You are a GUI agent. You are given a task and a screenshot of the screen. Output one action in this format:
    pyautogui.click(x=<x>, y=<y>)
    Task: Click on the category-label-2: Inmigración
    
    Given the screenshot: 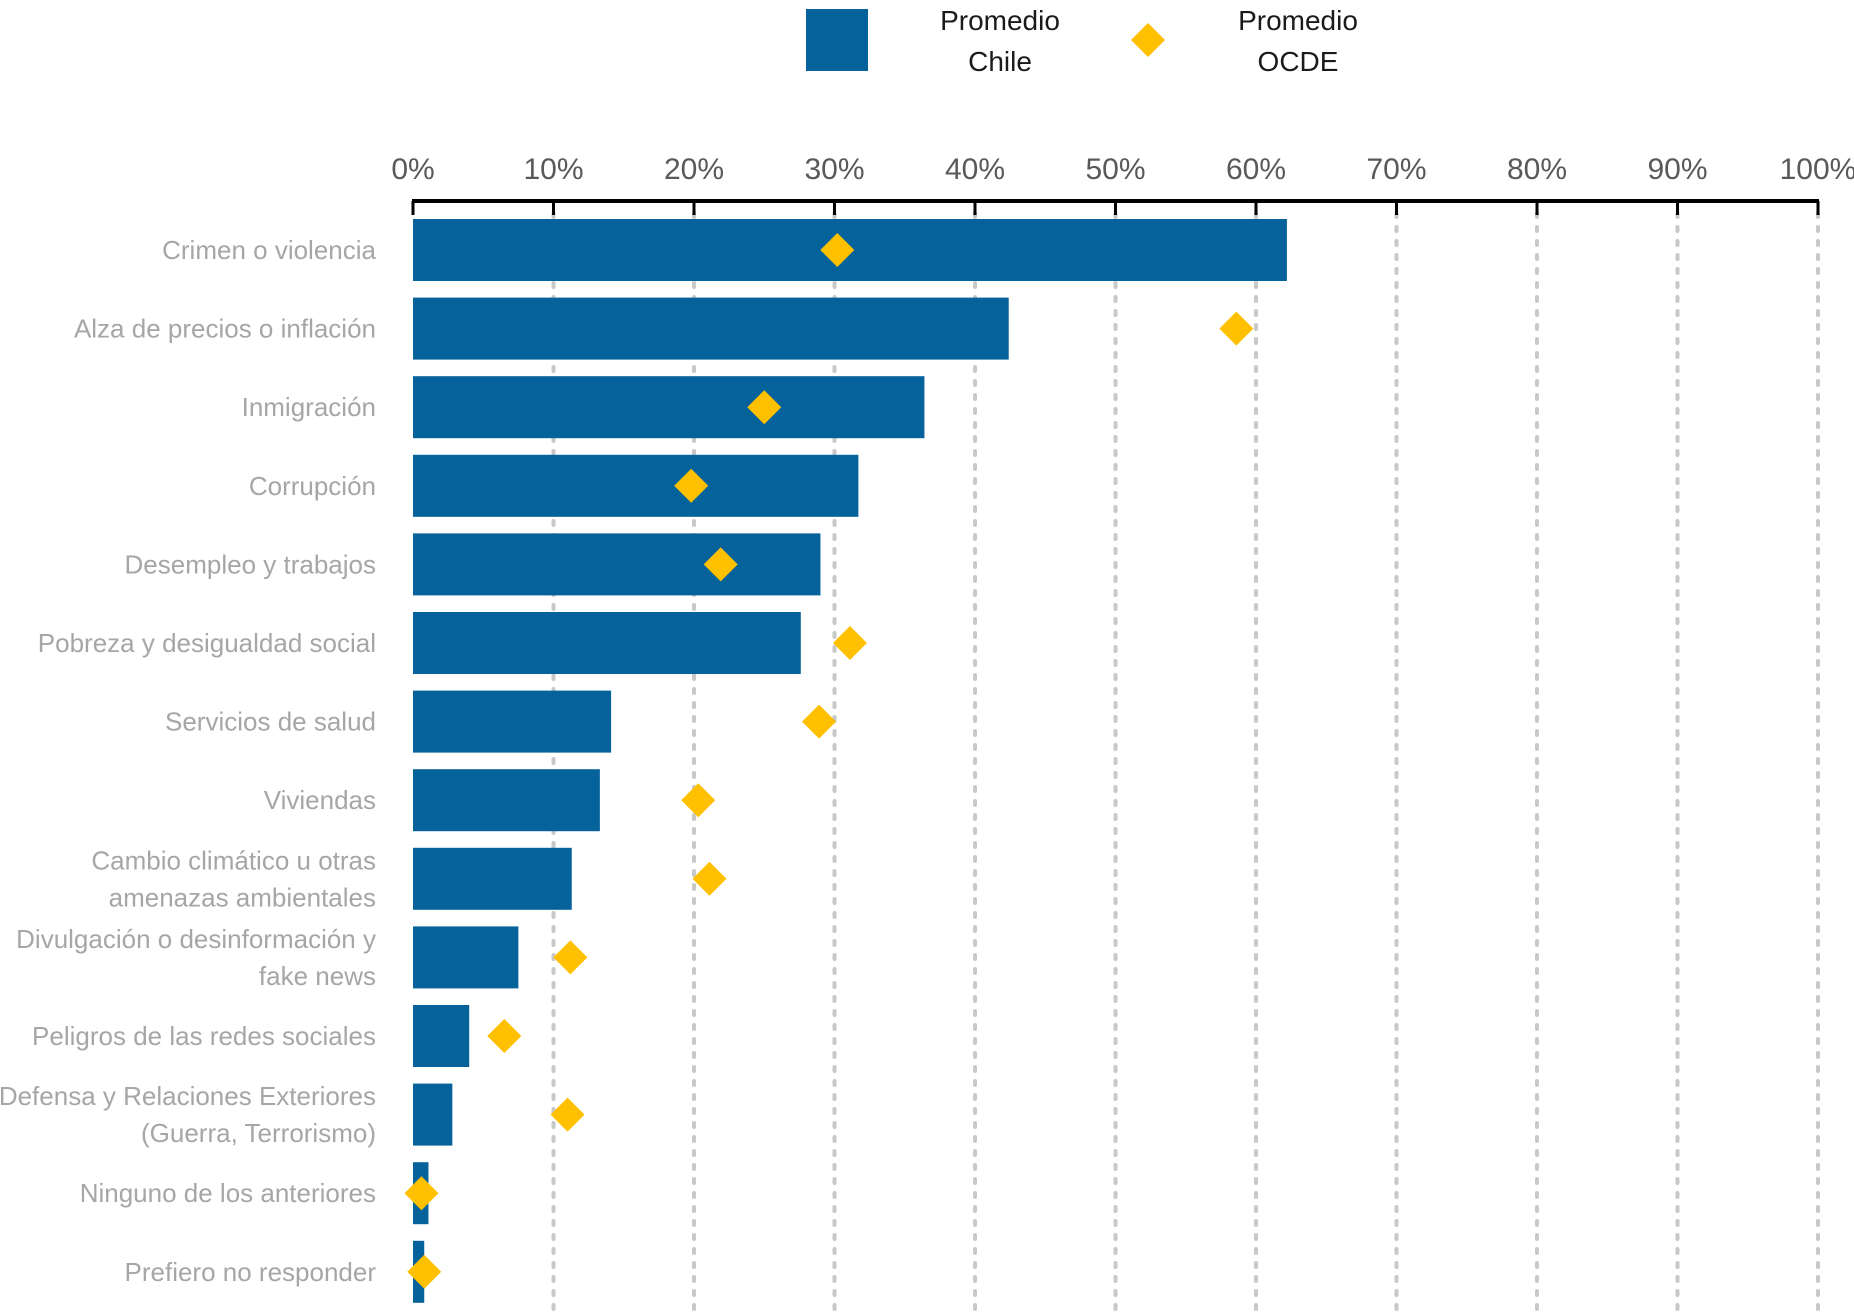 What is the action you would take?
    pyautogui.click(x=309, y=407)
    